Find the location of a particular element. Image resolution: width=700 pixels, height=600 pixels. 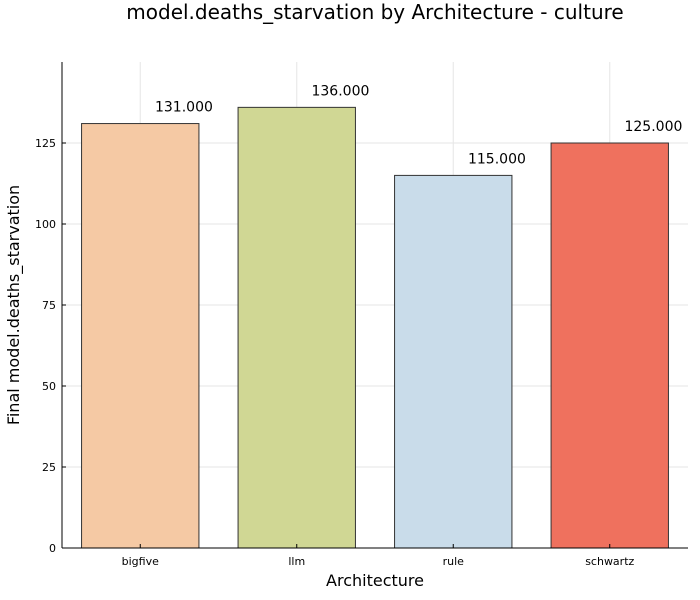

data-label-bigfive: 131.000 is located at coordinates (184, 108).